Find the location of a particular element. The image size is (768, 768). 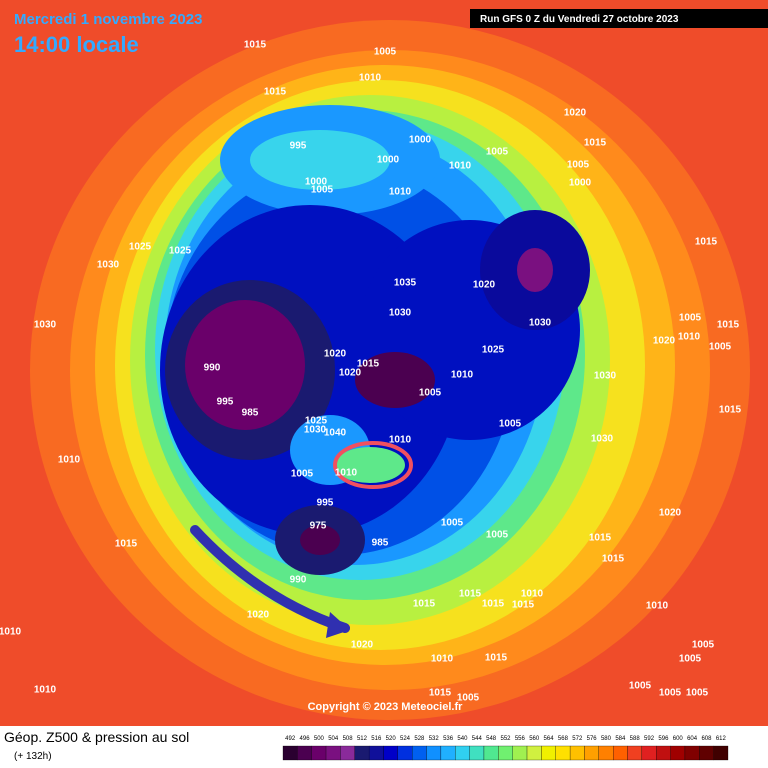

colorbar-label: 556 is located at coordinates (520, 739).